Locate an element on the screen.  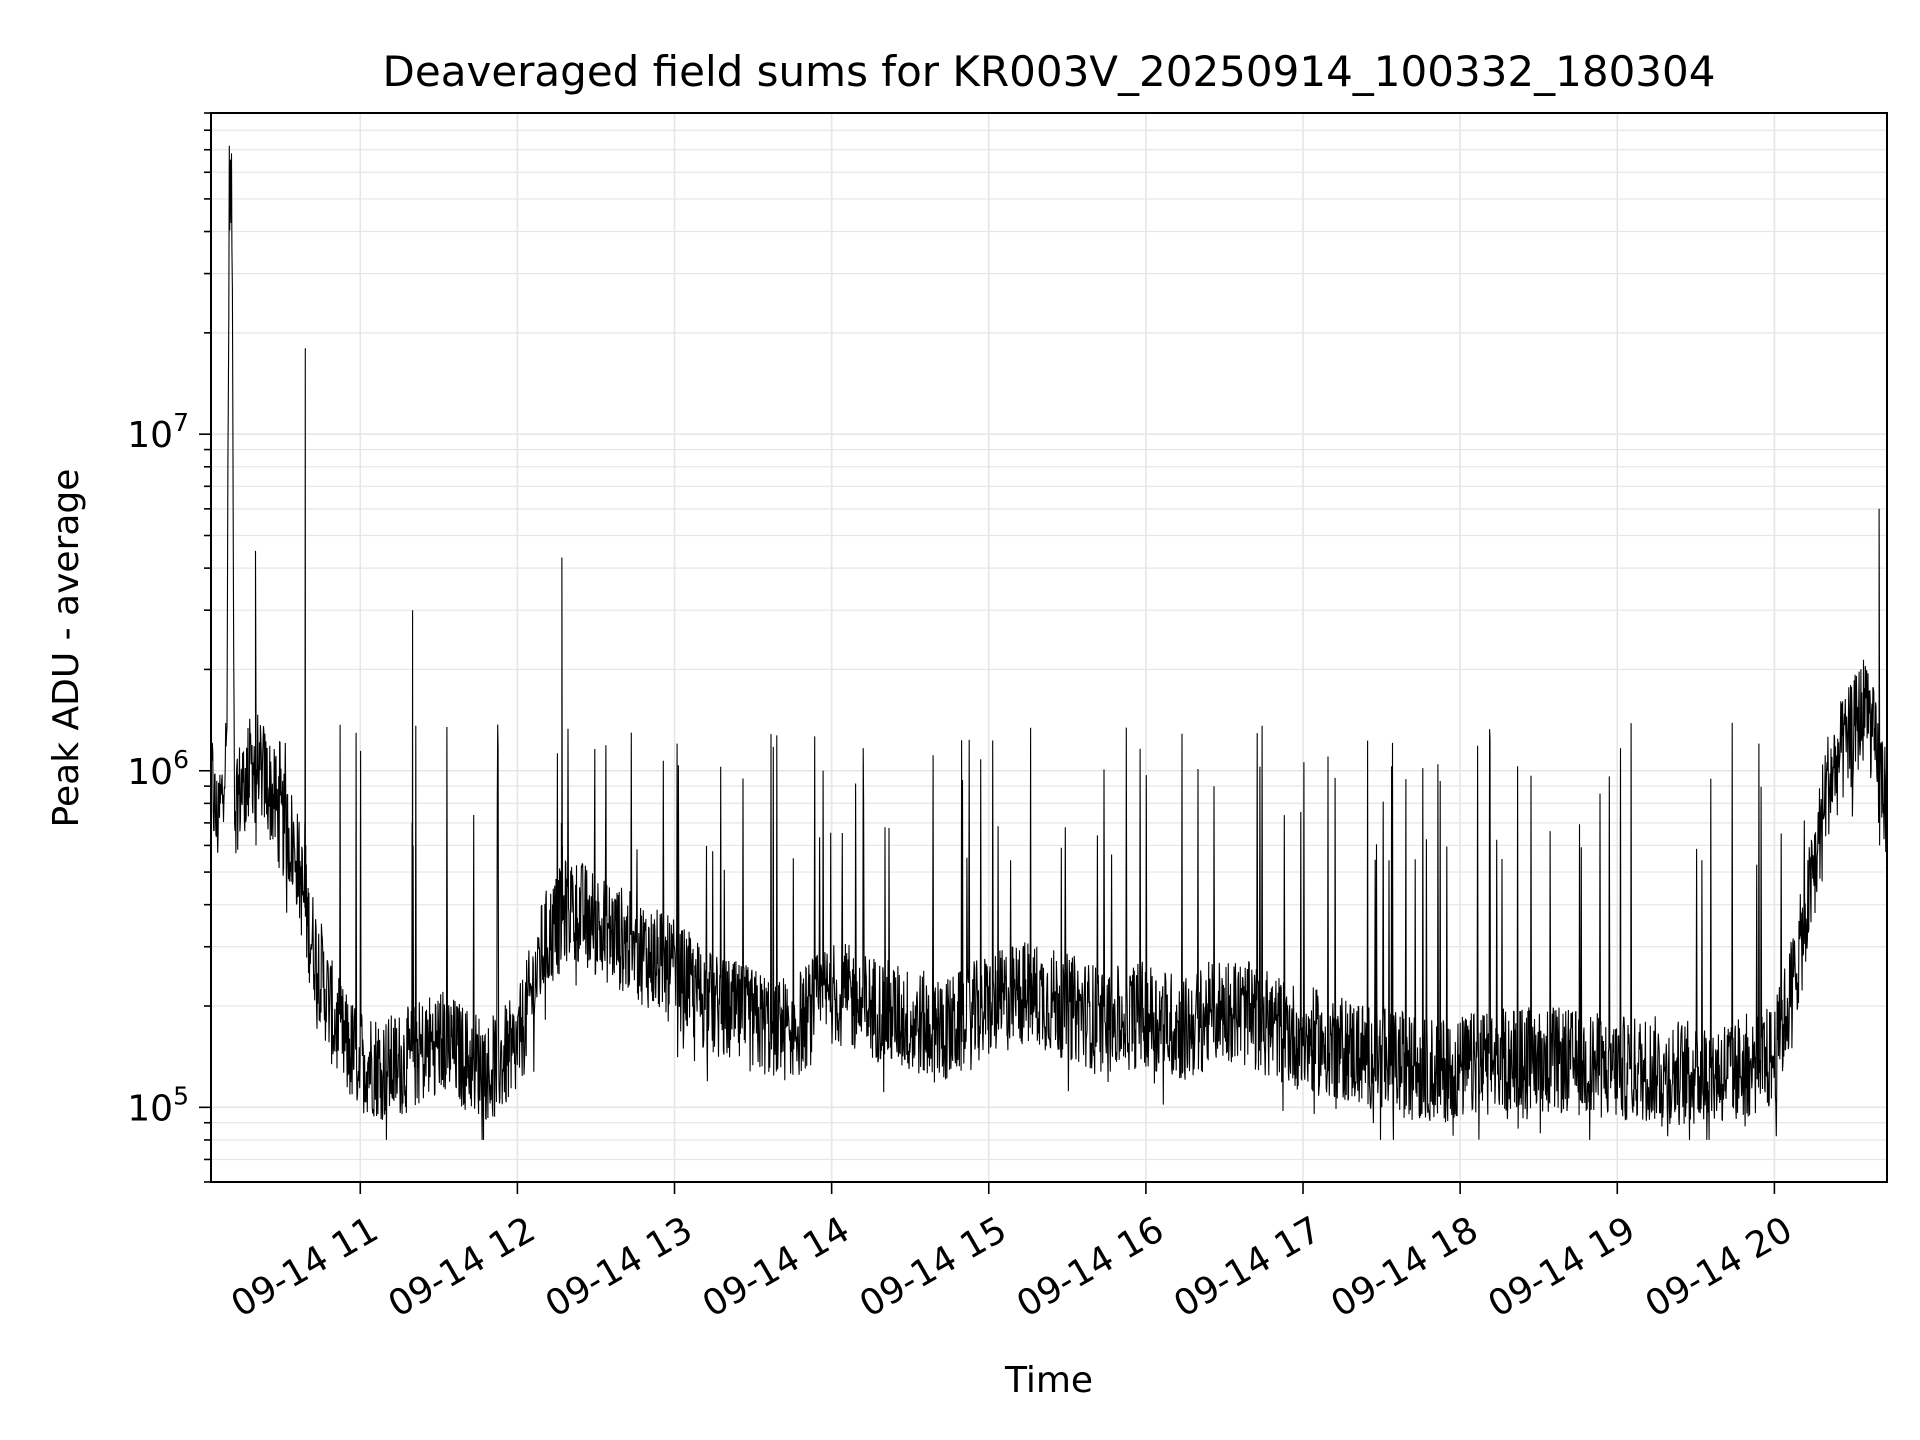
y-axis-label: Peak ADU - average is located at coordinates (66, 648).